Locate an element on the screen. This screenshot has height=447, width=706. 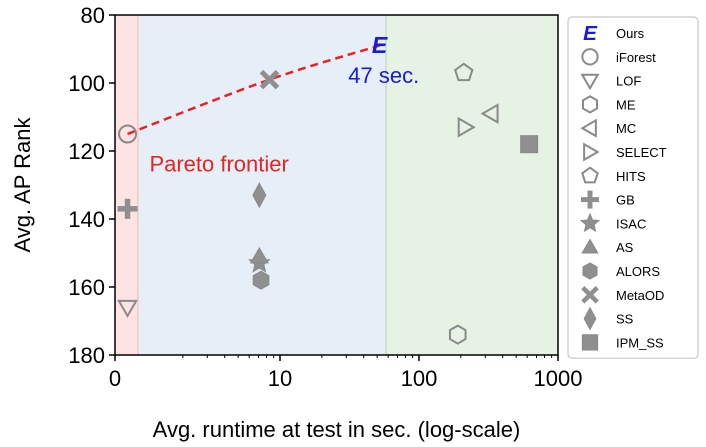
pareto-frontier-line is located at coordinates (253, 90).